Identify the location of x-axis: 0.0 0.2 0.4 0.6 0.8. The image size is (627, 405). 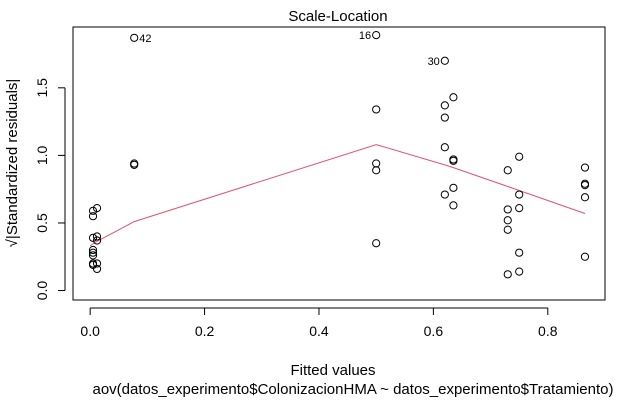
(319, 323).